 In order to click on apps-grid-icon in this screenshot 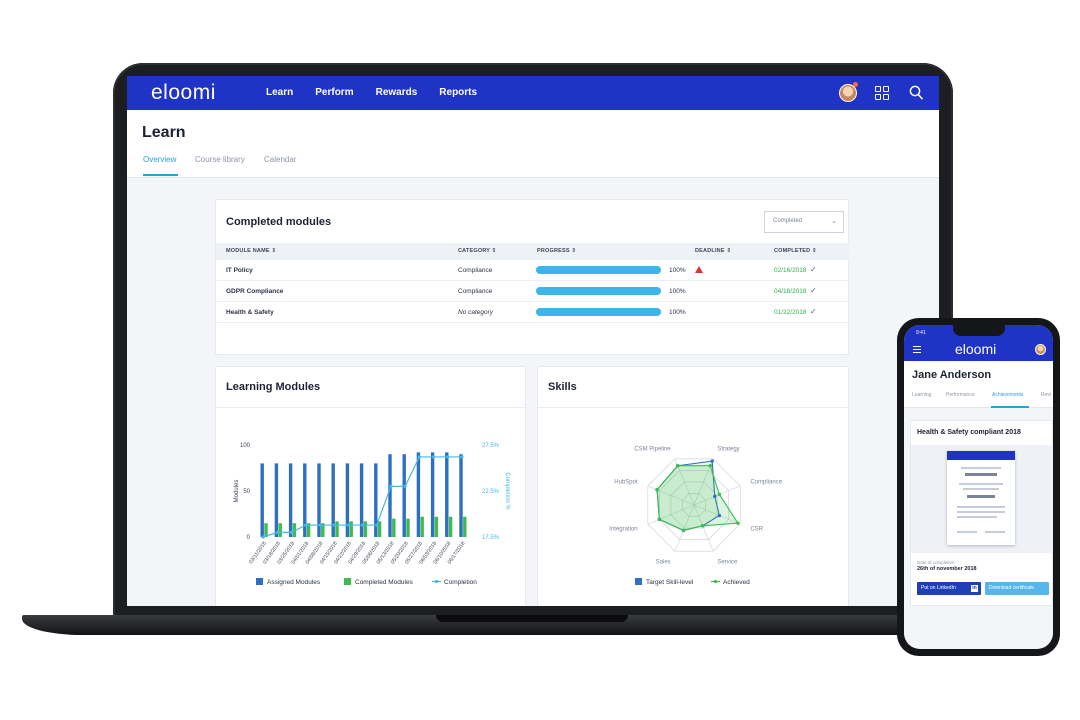, I will do `click(882, 93)`.